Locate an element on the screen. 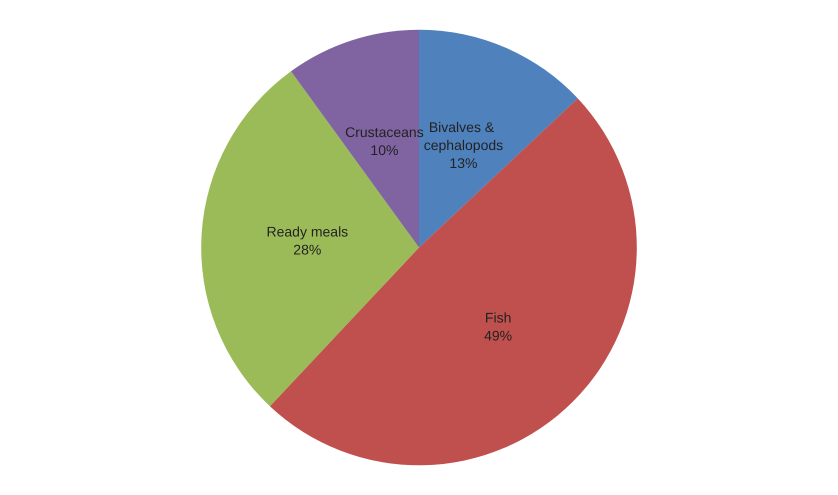 This screenshot has width=838, height=495. data-label: 49% is located at coordinates (498, 336).